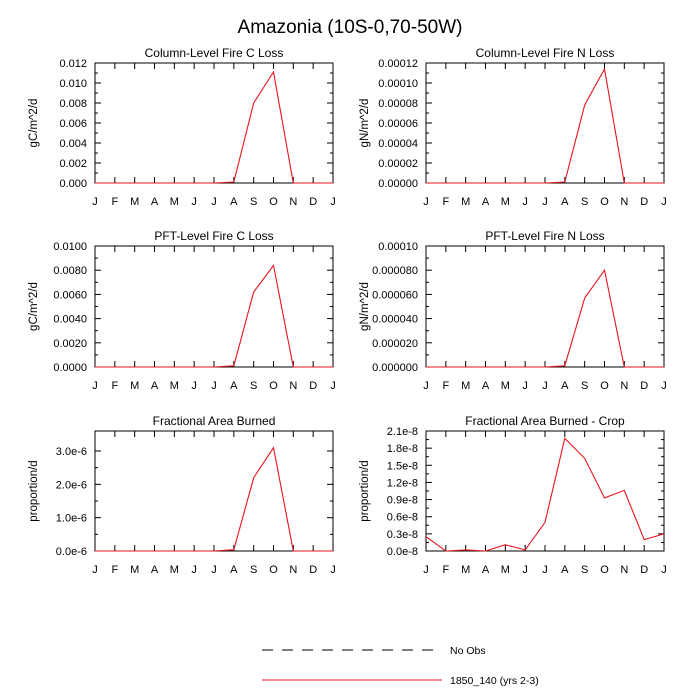 Image resolution: width=700 pixels, height=700 pixels. What do you see at coordinates (73, 64) in the screenshot?
I see `y-tick-label: 0.012` at bounding box center [73, 64].